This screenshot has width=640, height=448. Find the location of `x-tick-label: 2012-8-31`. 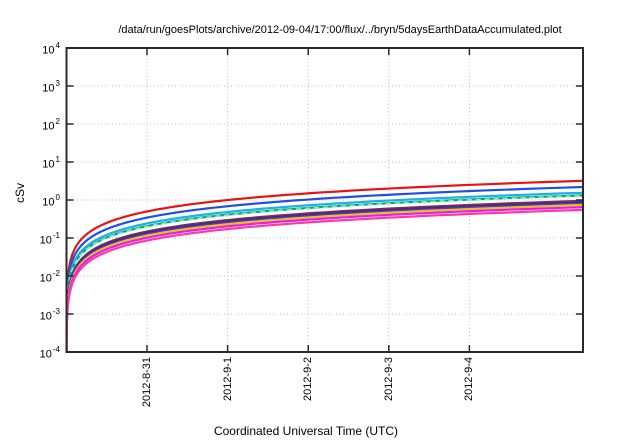

x-tick-label: 2012-8-31 is located at coordinates (147, 382).